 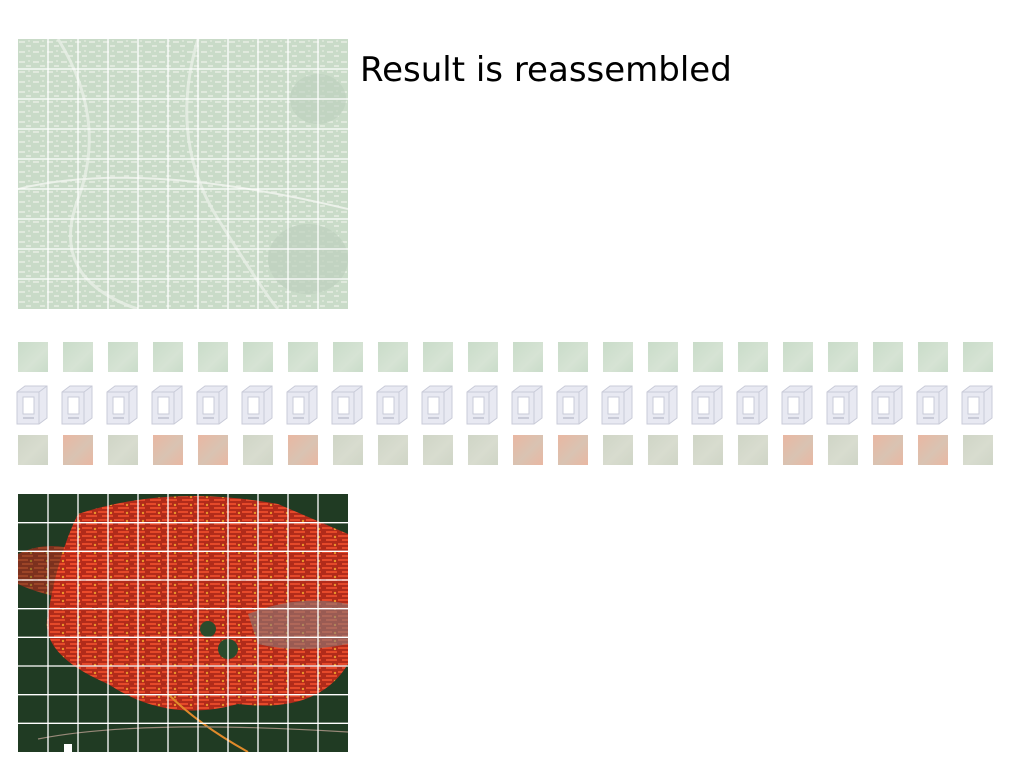 What do you see at coordinates (512, 450) in the screenshot?
I see `output-tiles-row` at bounding box center [512, 450].